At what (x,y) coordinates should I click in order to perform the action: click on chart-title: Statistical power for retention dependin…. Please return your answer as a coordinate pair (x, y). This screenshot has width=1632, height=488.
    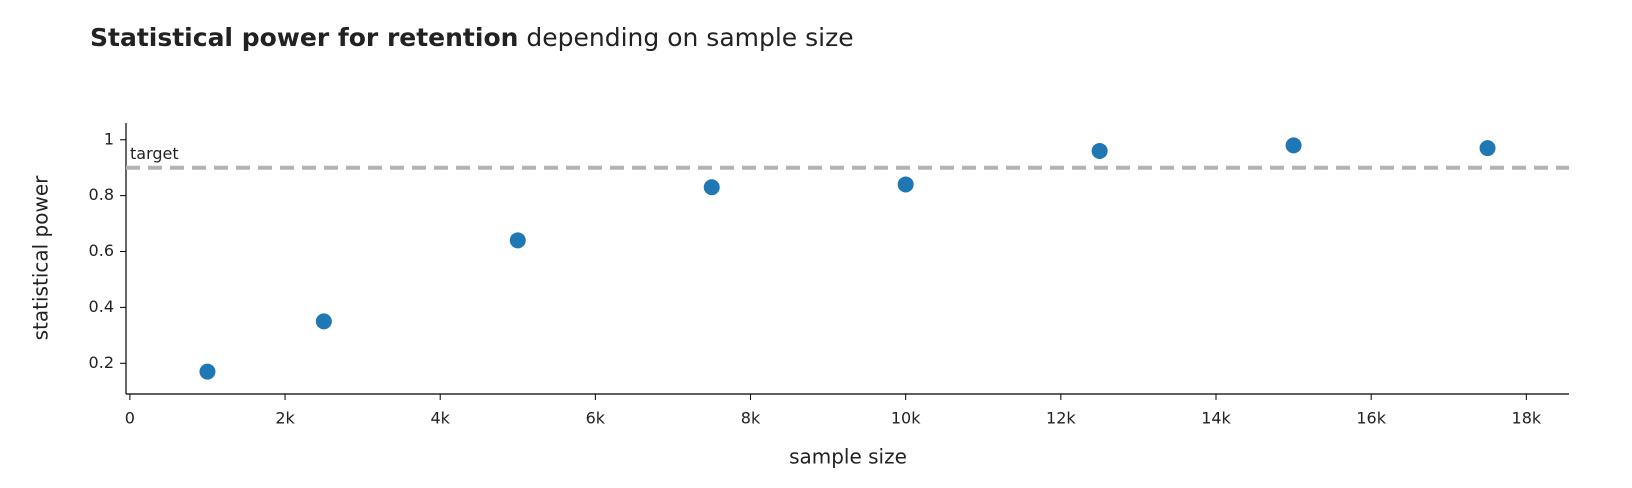
    Looking at the image, I should click on (472, 37).